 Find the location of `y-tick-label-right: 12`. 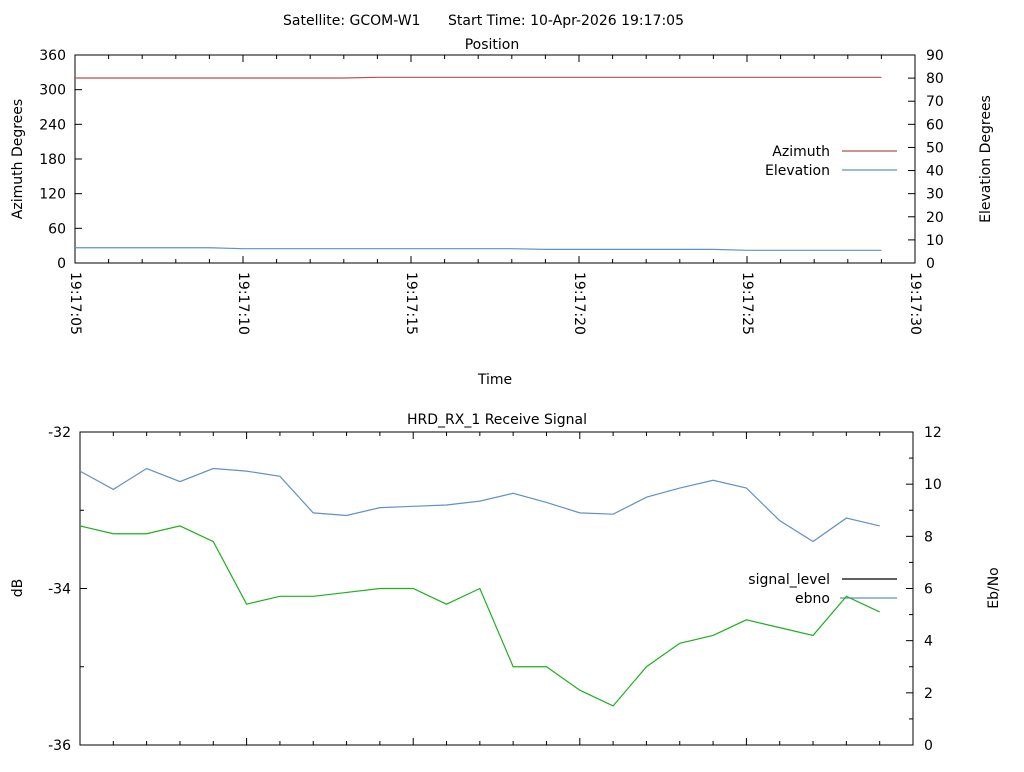

y-tick-label-right: 12 is located at coordinates (933, 433).